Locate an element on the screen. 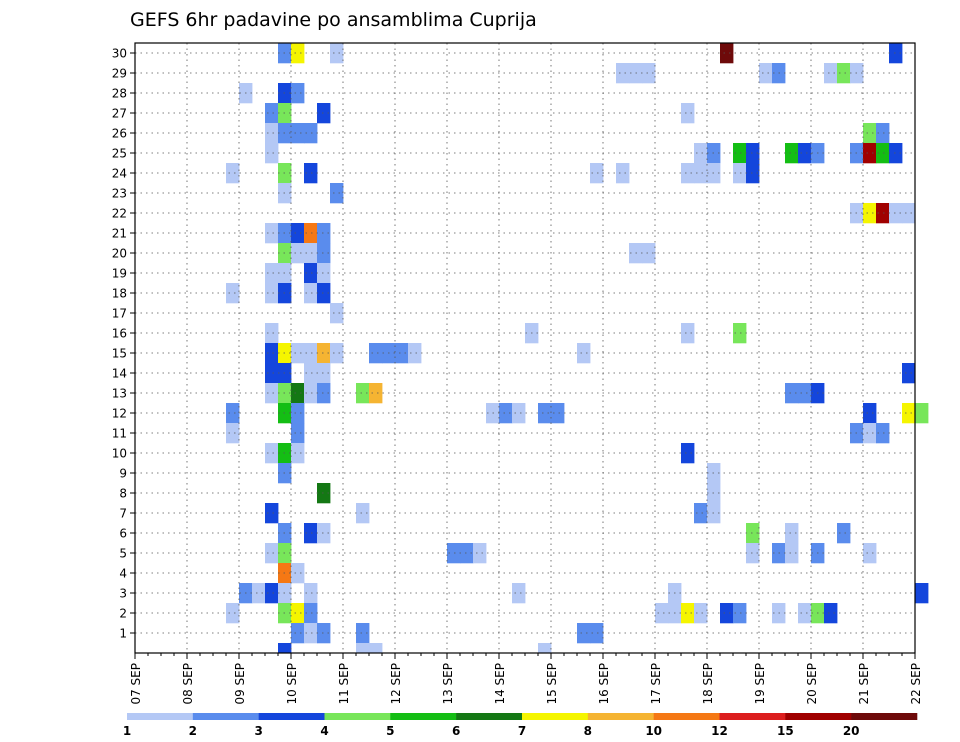  y-tick-label: 14 is located at coordinates (119, 374).